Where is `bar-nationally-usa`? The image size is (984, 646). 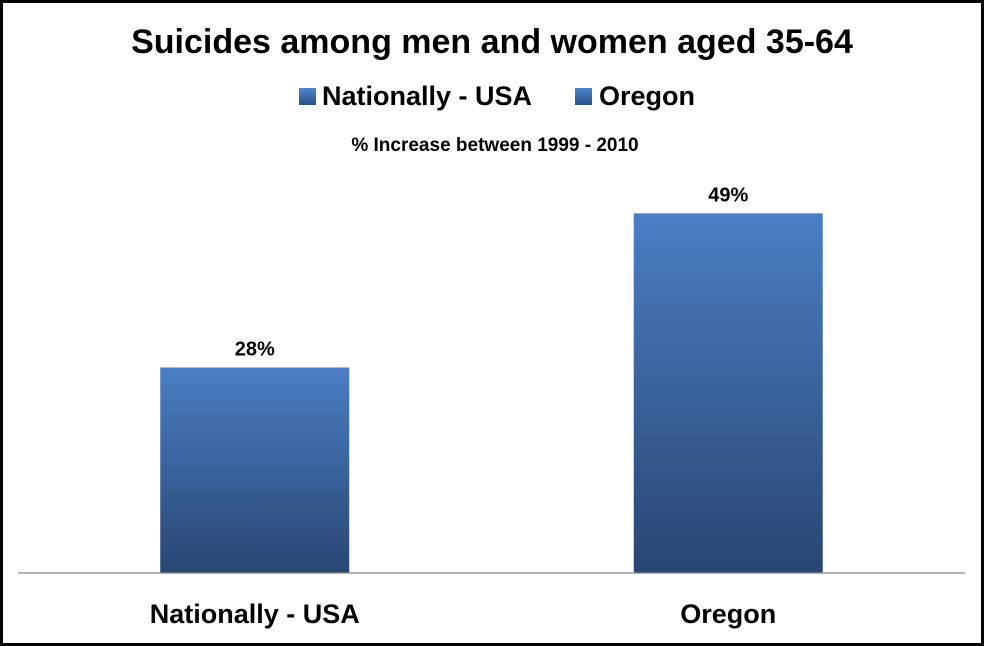 bar-nationally-usa is located at coordinates (255, 470).